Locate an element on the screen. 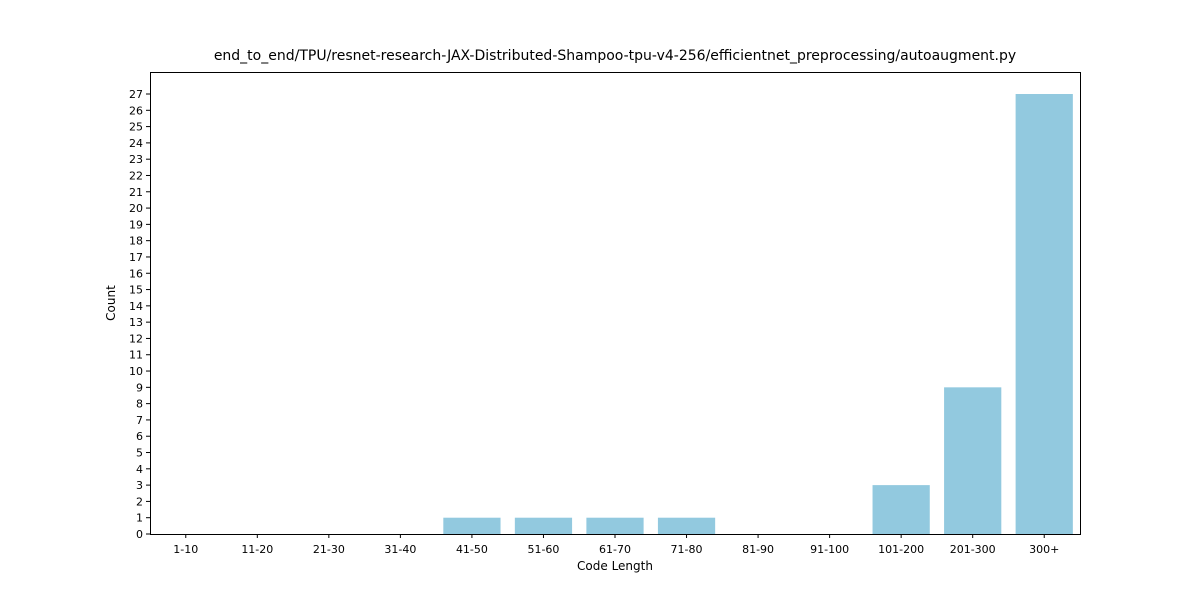 The image size is (1200, 600). y-tick-label: 16 is located at coordinates (136, 273).